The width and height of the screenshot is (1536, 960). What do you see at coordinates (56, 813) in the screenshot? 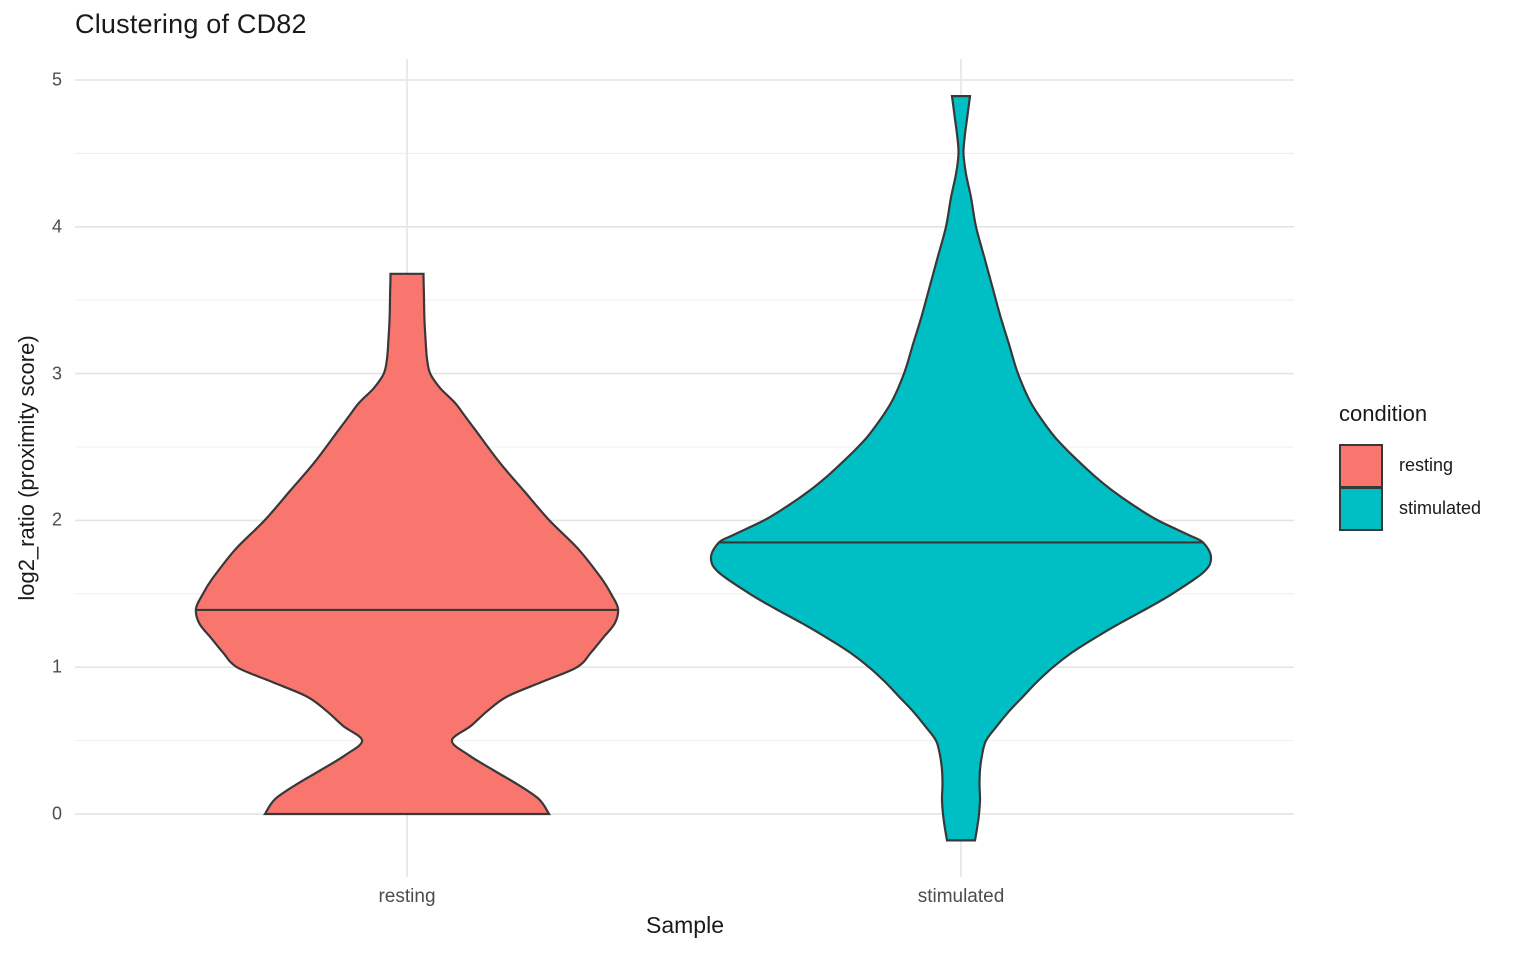
I see `y-tick-label: 0` at bounding box center [56, 813].